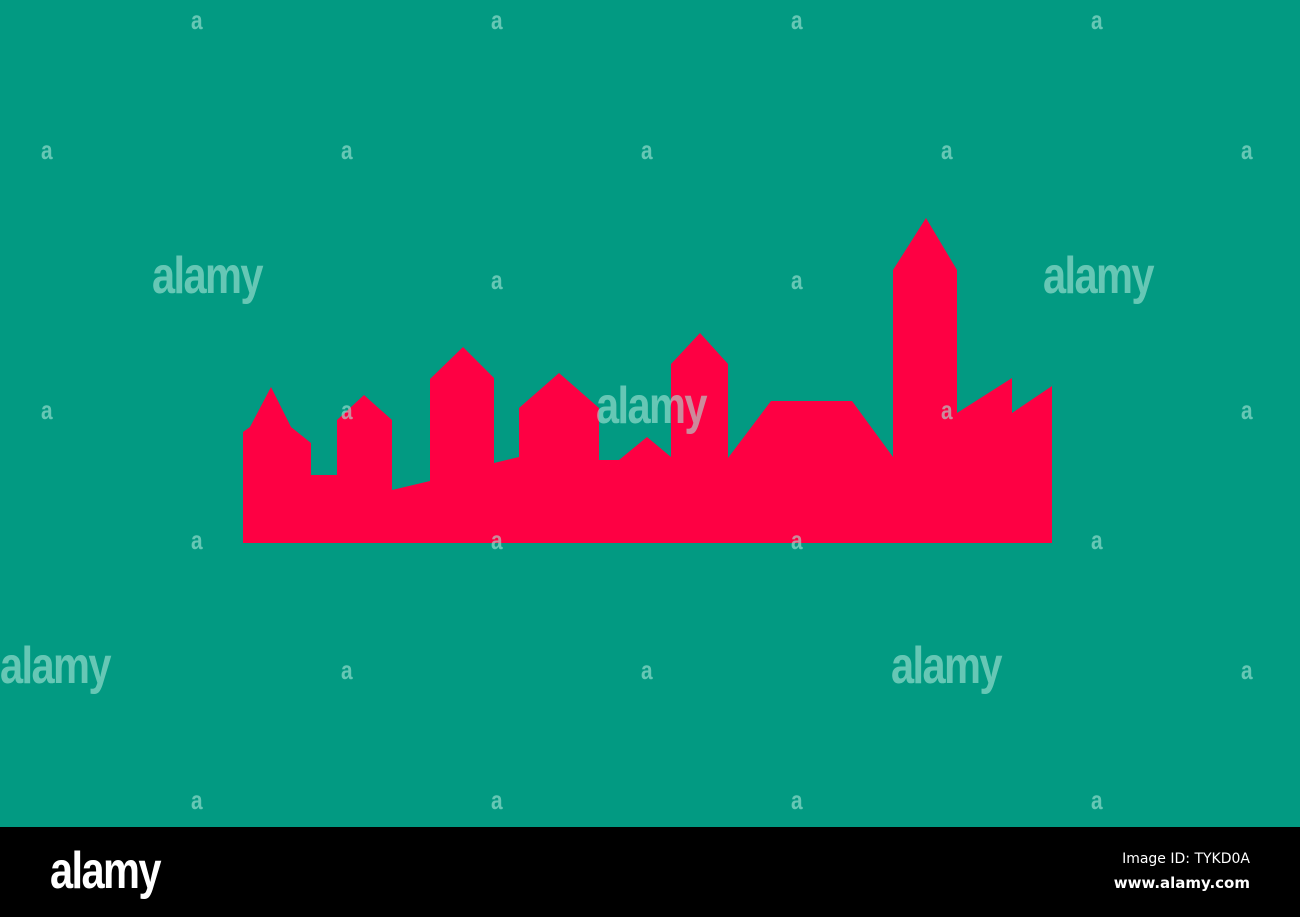 This screenshot has width=1300, height=917. I want to click on footer-bar: alamy Image ID: TYKD0A www.alamy.com, so click(650, 872).